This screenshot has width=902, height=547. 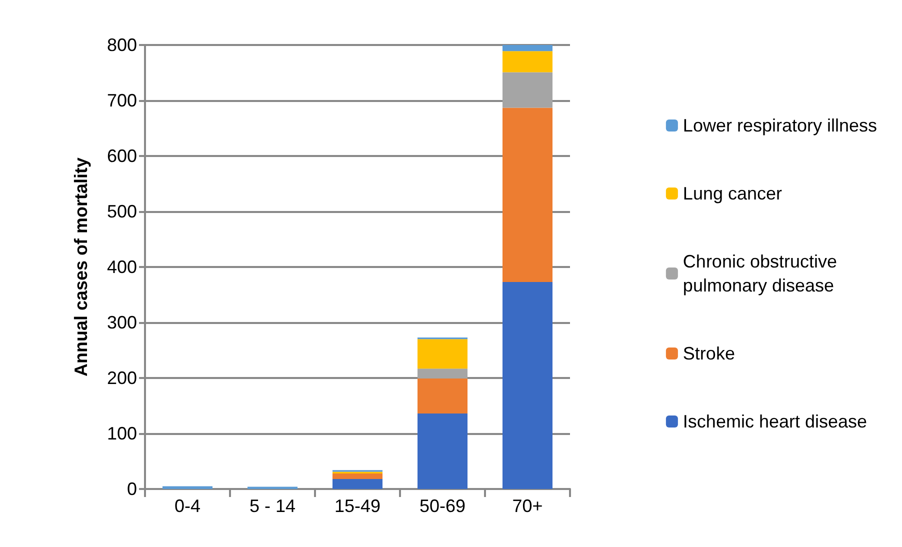 I want to click on y-tick-label: 300, so click(x=121, y=322).